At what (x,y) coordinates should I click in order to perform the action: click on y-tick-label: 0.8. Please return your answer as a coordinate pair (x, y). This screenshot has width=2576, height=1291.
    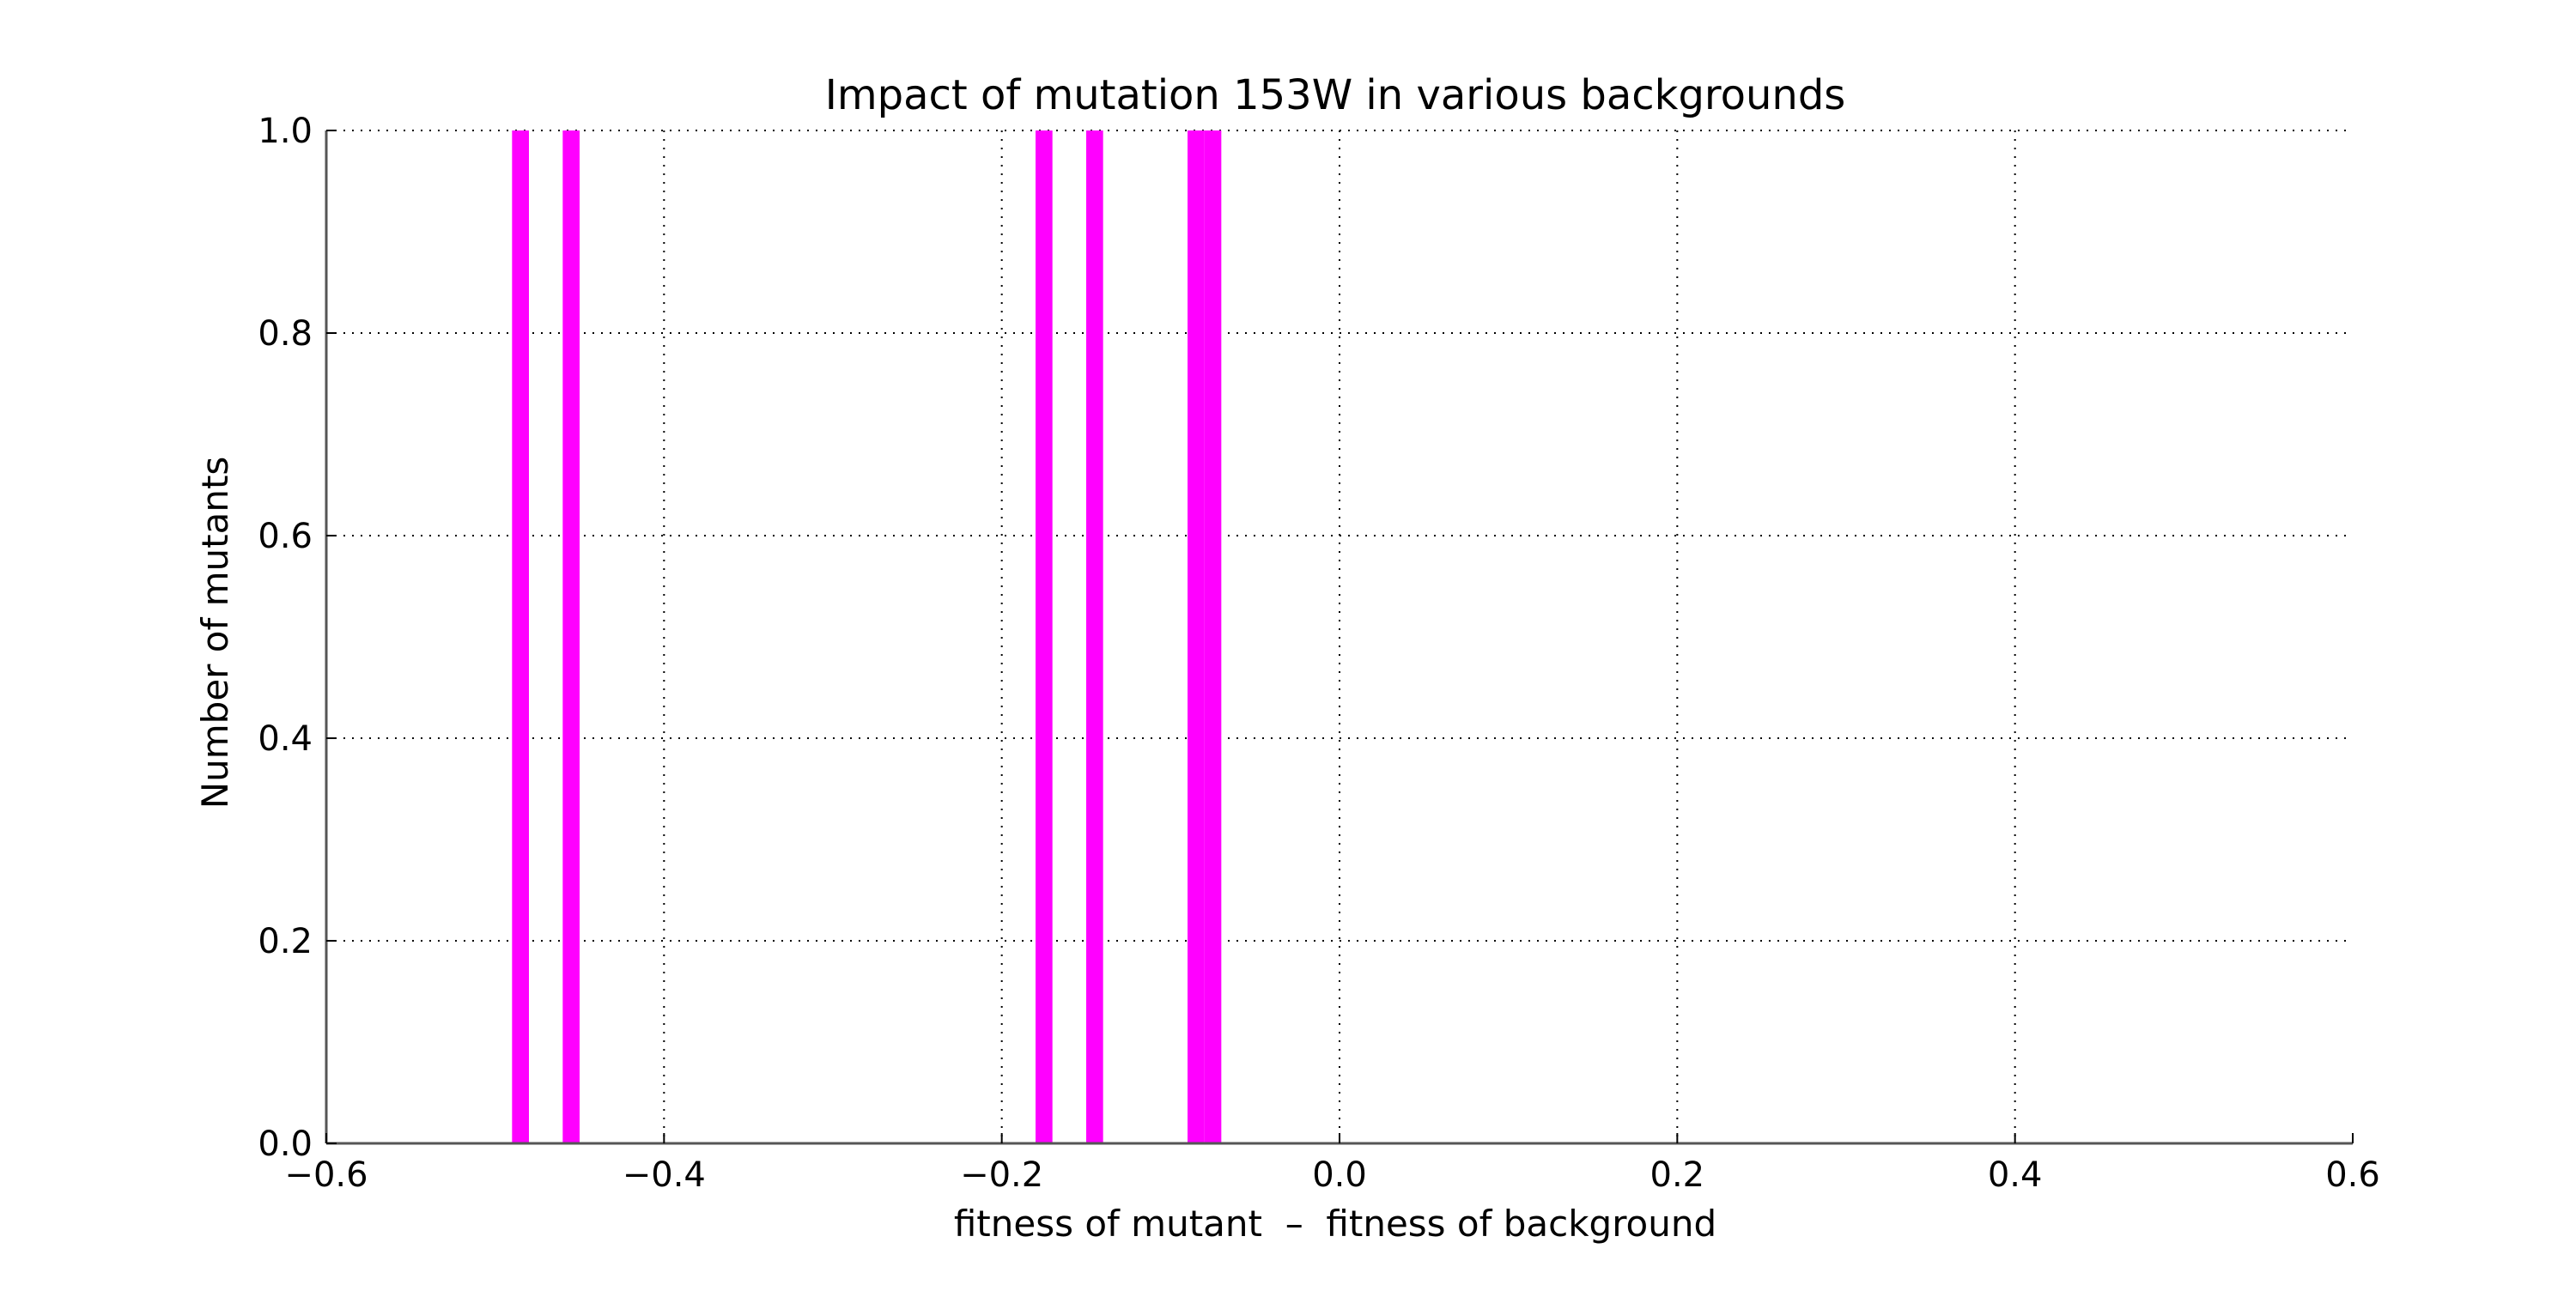
    Looking at the image, I should click on (285, 334).